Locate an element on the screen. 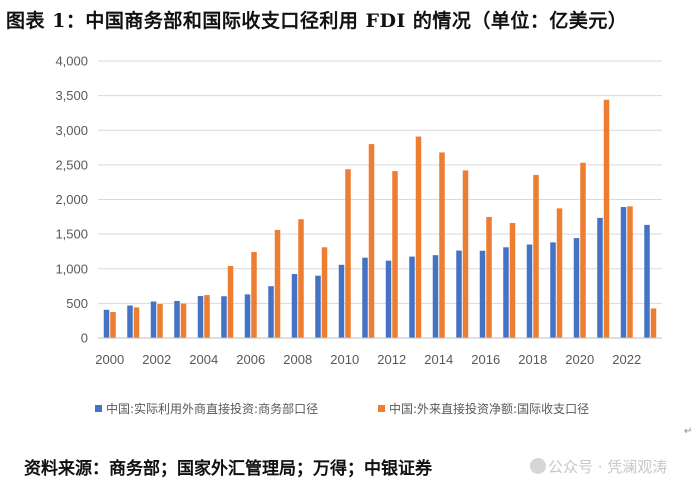  bar-series-1-2021 is located at coordinates (600, 277).